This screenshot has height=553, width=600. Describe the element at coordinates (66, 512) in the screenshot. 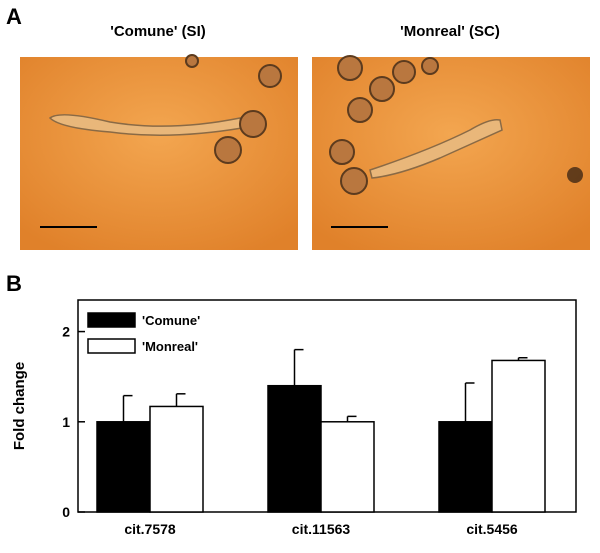

I see `y-tick-label: 0` at that location.